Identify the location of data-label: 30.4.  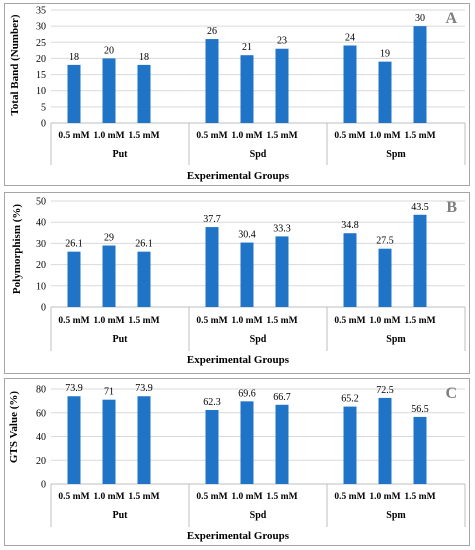
(247, 235).